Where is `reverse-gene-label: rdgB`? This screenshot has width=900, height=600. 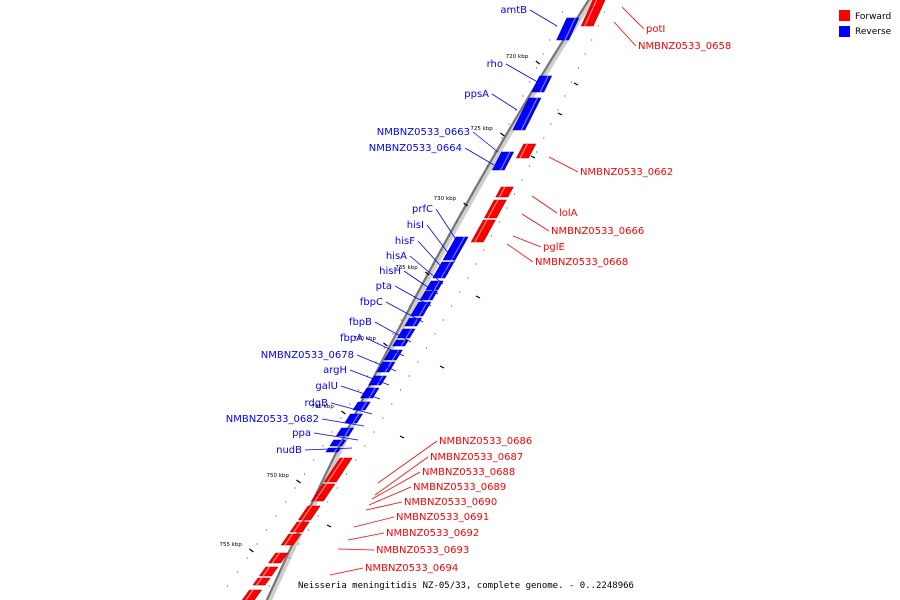 reverse-gene-label: rdgB is located at coordinates (339, 406).